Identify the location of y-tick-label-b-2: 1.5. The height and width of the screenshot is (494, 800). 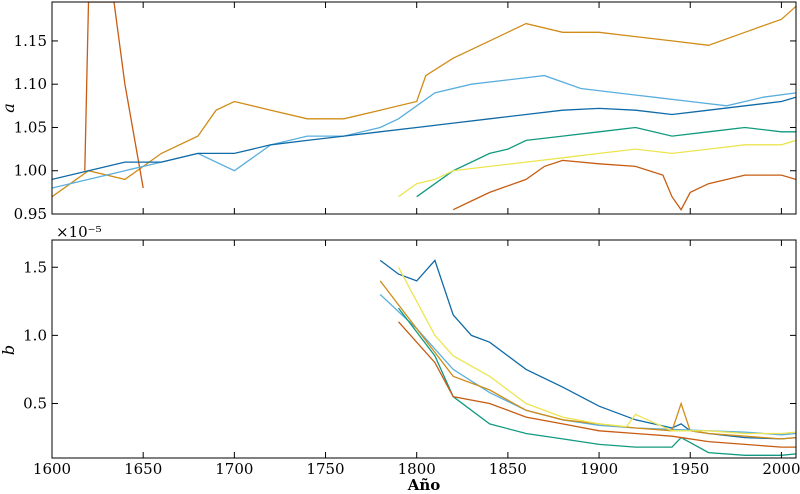
(35, 267).